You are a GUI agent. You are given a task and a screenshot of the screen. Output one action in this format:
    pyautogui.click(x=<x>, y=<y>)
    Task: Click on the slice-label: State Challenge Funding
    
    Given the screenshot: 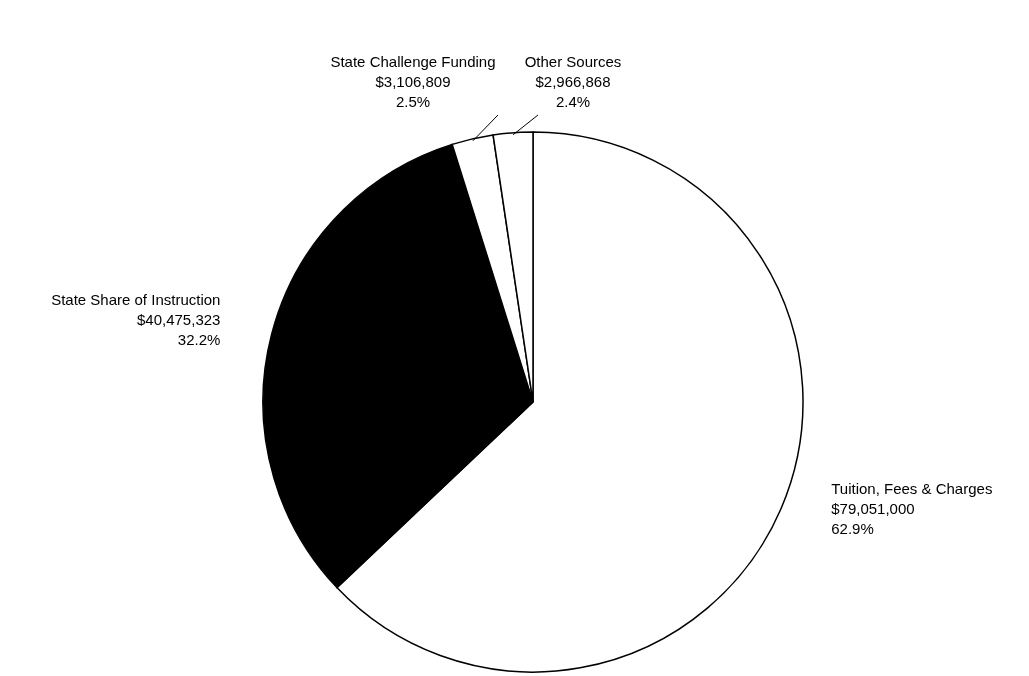 What is the action you would take?
    pyautogui.click(x=413, y=61)
    